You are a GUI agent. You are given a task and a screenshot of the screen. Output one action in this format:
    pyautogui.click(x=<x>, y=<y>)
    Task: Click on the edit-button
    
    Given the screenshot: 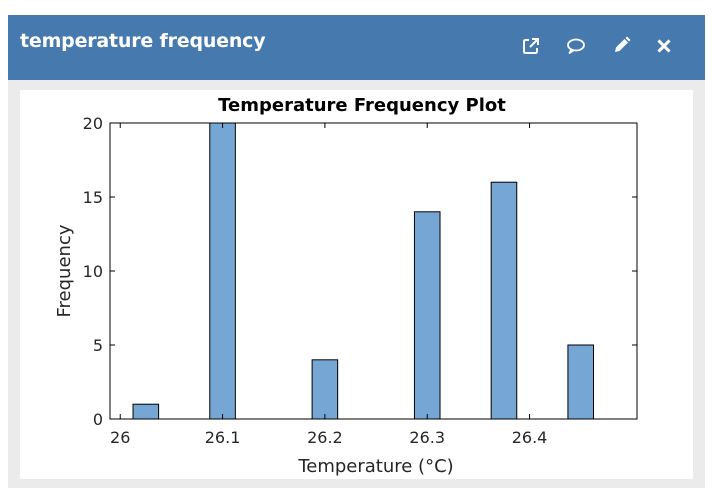 What is the action you would take?
    pyautogui.click(x=621, y=46)
    